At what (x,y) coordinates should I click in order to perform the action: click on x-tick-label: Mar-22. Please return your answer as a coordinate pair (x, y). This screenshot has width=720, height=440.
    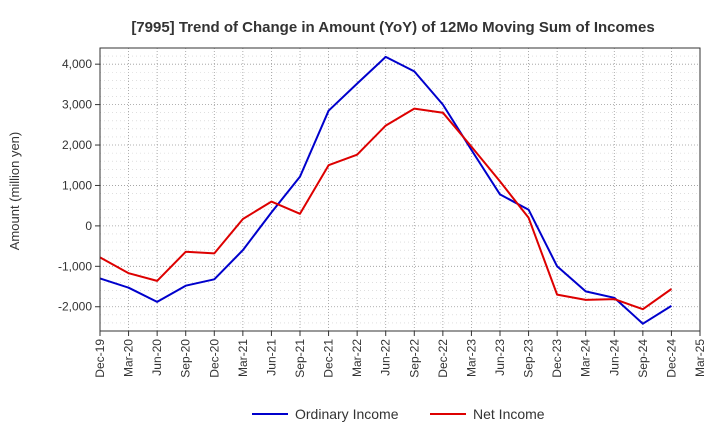
    Looking at the image, I should click on (357, 358).